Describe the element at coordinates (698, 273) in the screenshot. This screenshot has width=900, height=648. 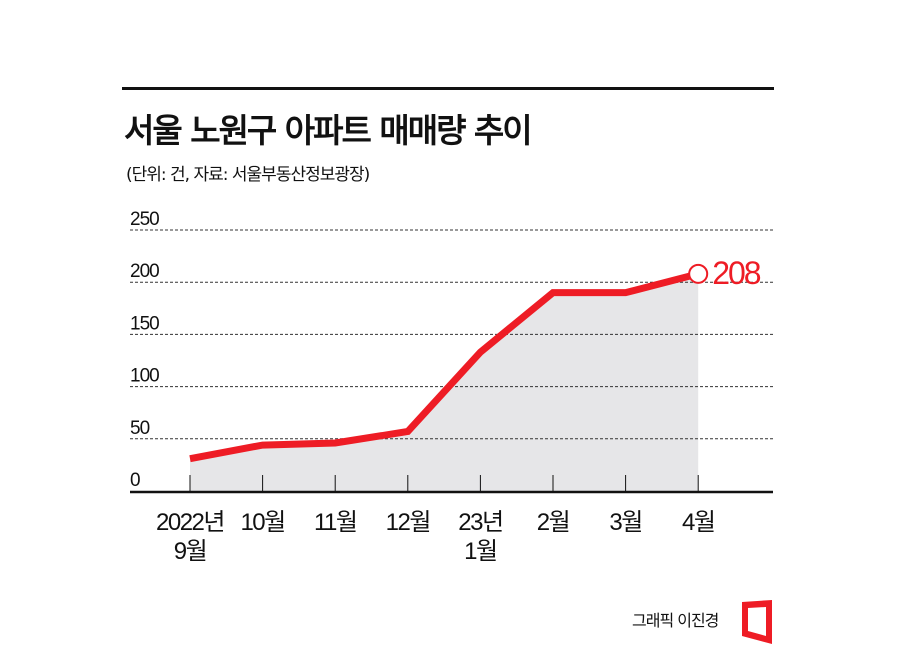
I see `last-point-marker` at that location.